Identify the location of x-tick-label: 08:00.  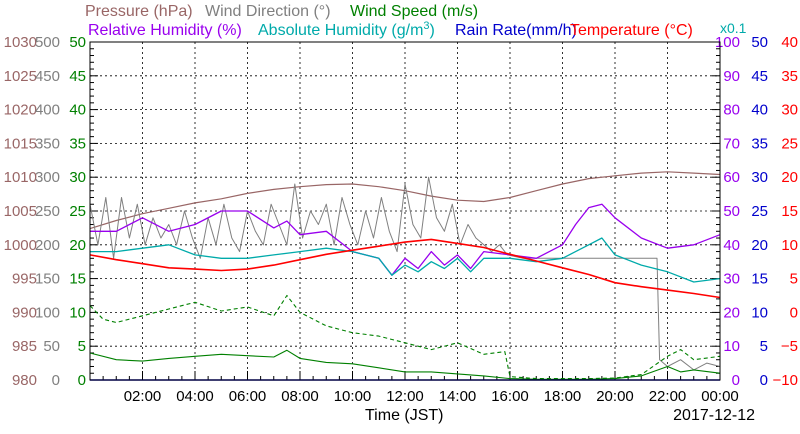
(300, 396).